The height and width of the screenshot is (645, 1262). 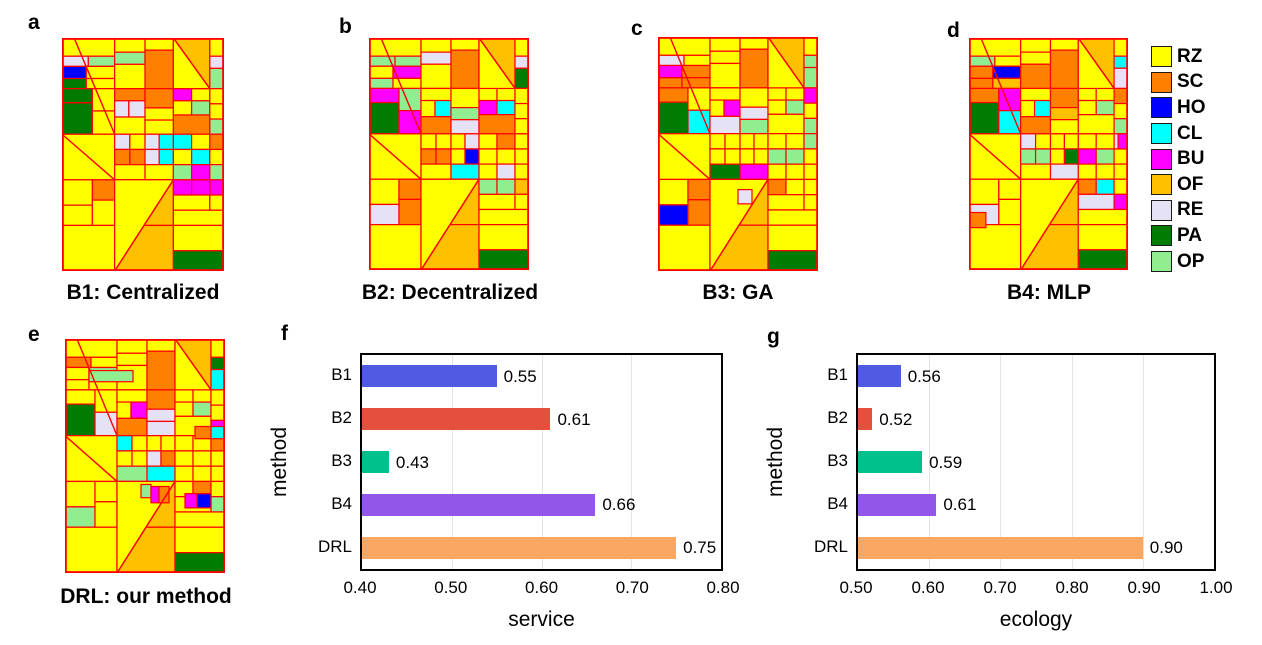 What do you see at coordinates (928, 587) in the screenshot?
I see `x-tick-label: 0.60` at bounding box center [928, 587].